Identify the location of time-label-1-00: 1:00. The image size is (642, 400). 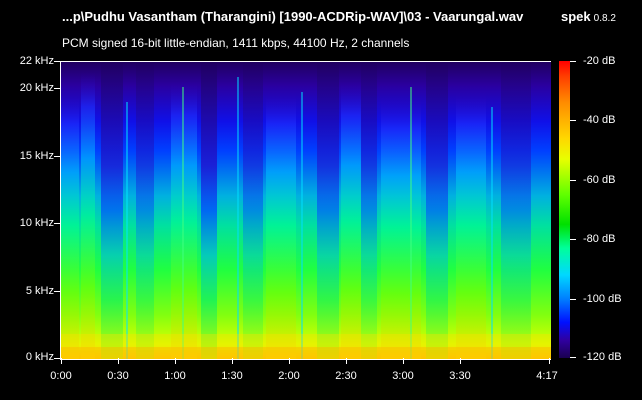
(175, 376).